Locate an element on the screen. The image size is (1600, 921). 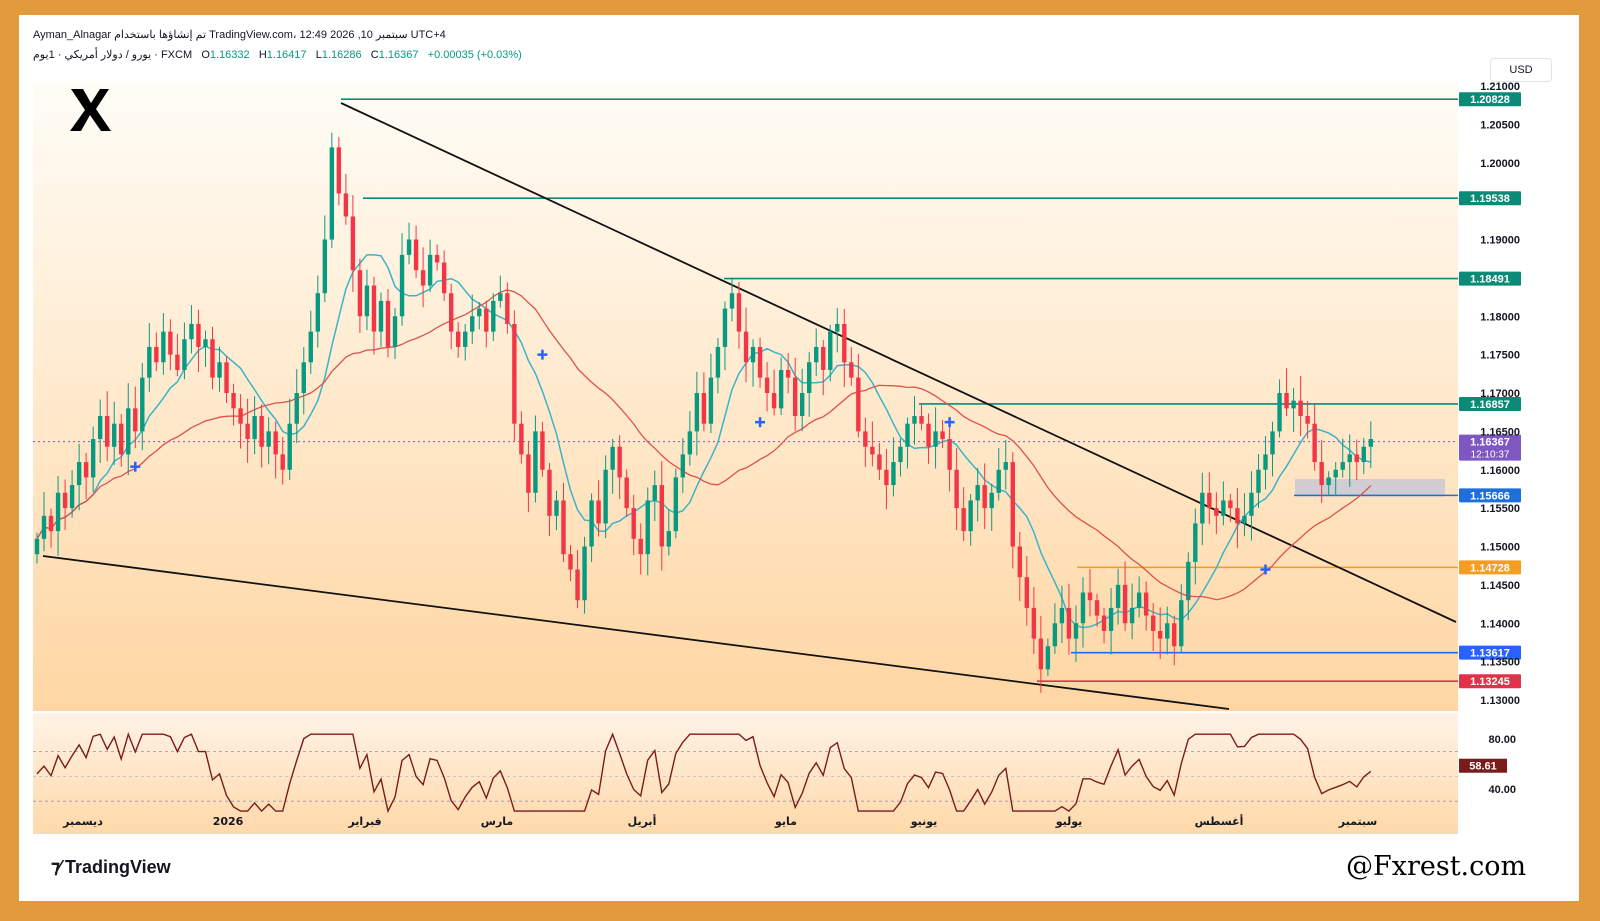
y-tick-label: 1.21000 is located at coordinates (1500, 87).